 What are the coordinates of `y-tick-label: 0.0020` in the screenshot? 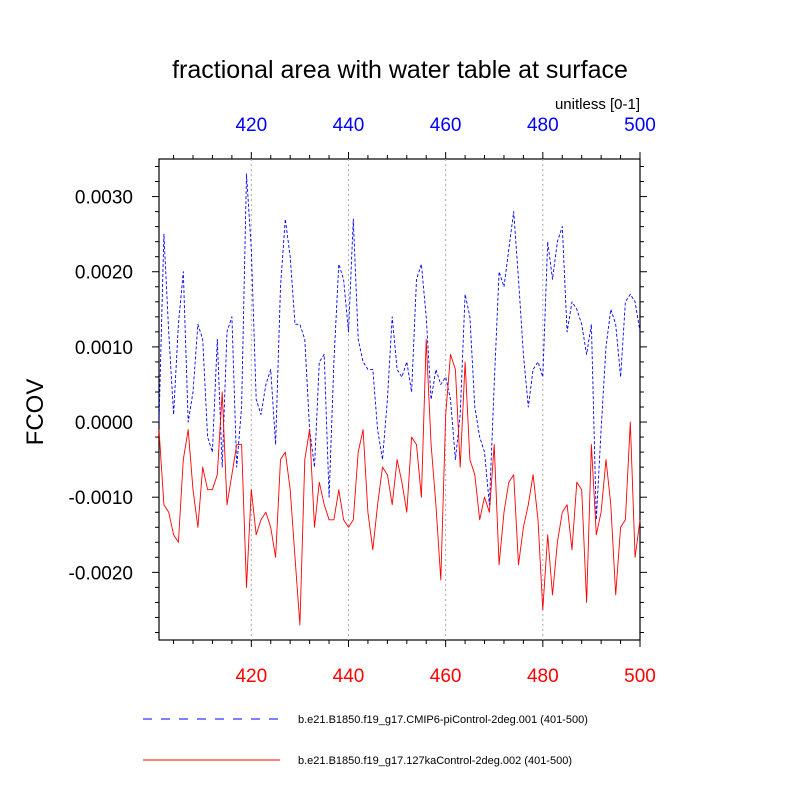 It's located at (104, 273).